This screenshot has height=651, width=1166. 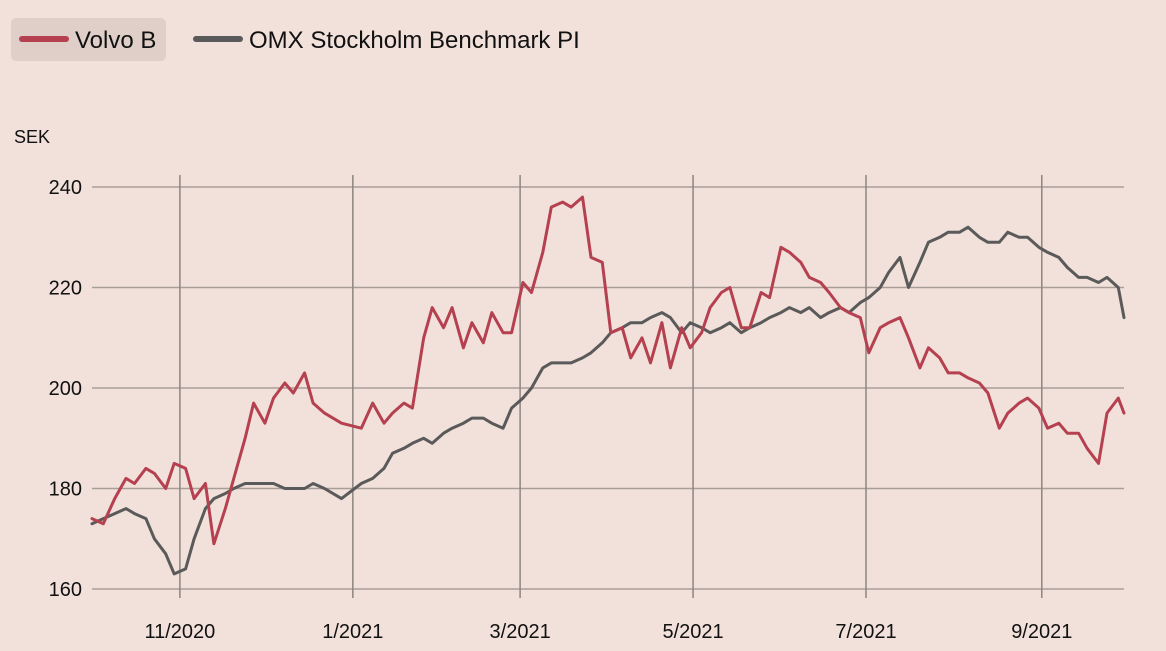 What do you see at coordinates (608, 632) in the screenshot?
I see `x-axis-ticks: 11/2020 1/2021 3/2021 5/2021 7/2021 9/2021` at bounding box center [608, 632].